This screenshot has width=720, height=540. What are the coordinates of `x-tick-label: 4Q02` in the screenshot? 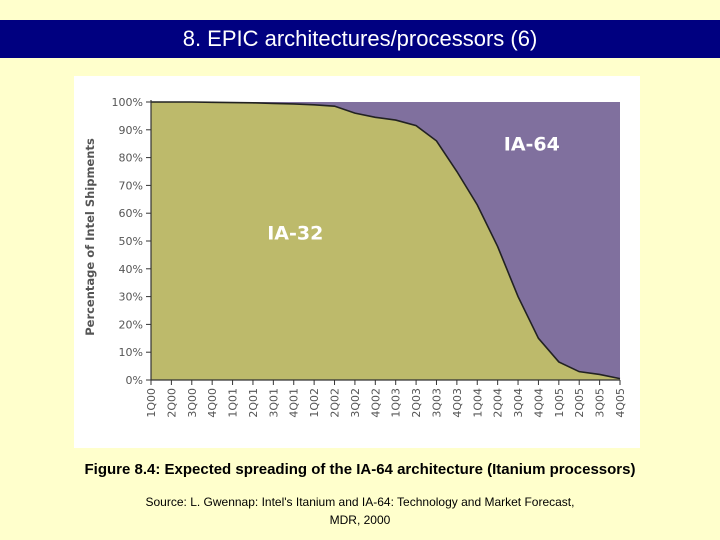 It's located at (375, 403).